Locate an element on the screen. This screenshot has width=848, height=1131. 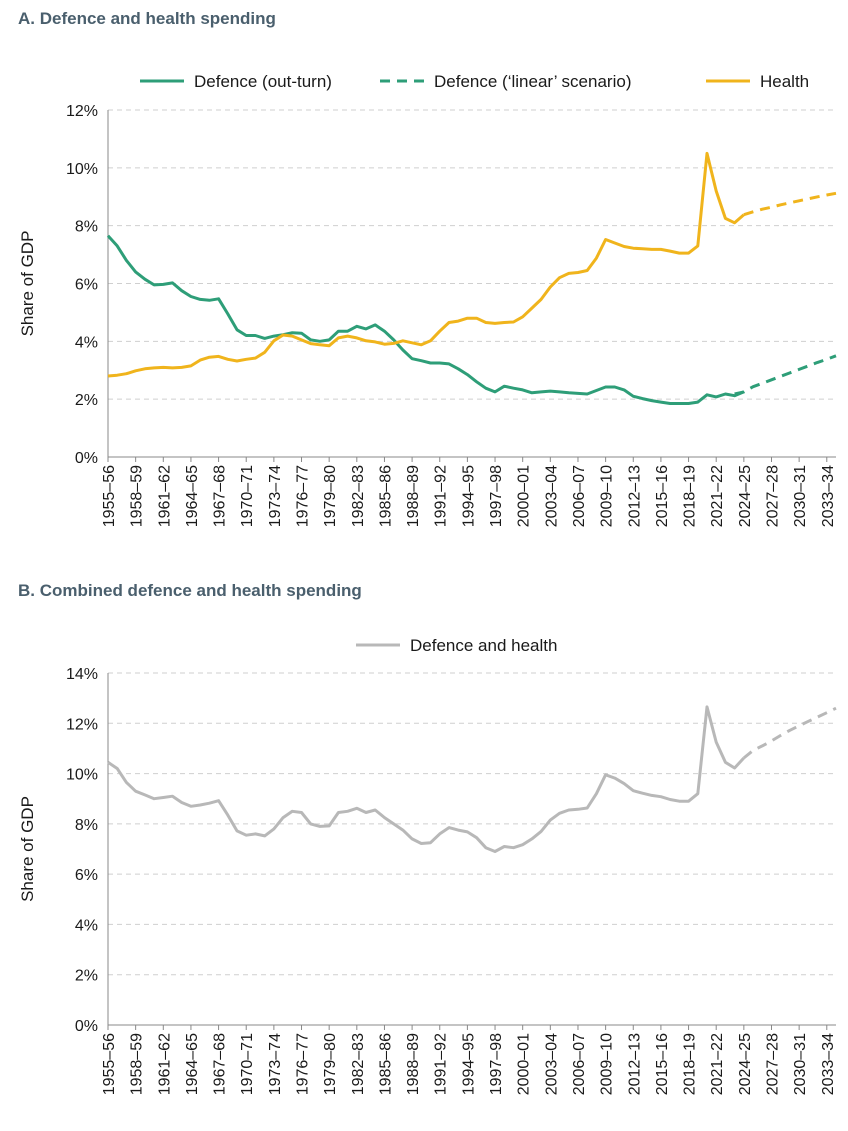
panel-b-title: B. Combined defence and health spending is located at coordinates (190, 590).